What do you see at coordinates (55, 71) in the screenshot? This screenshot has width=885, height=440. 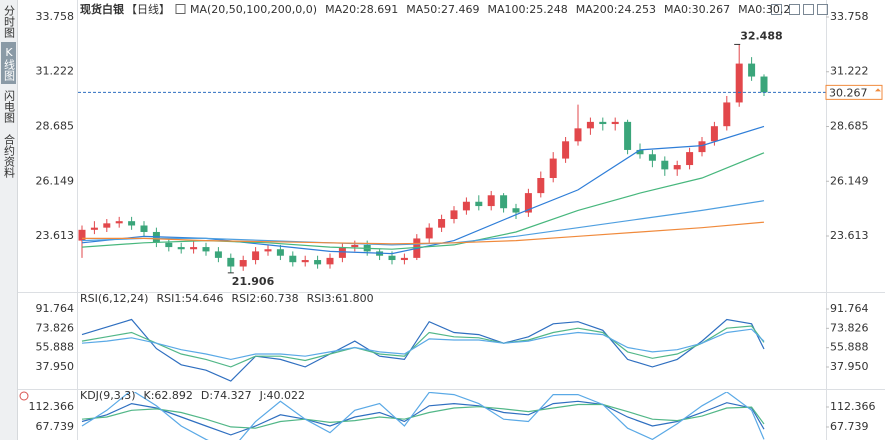 I see `y-tick-label: 31.222` at bounding box center [55, 71].